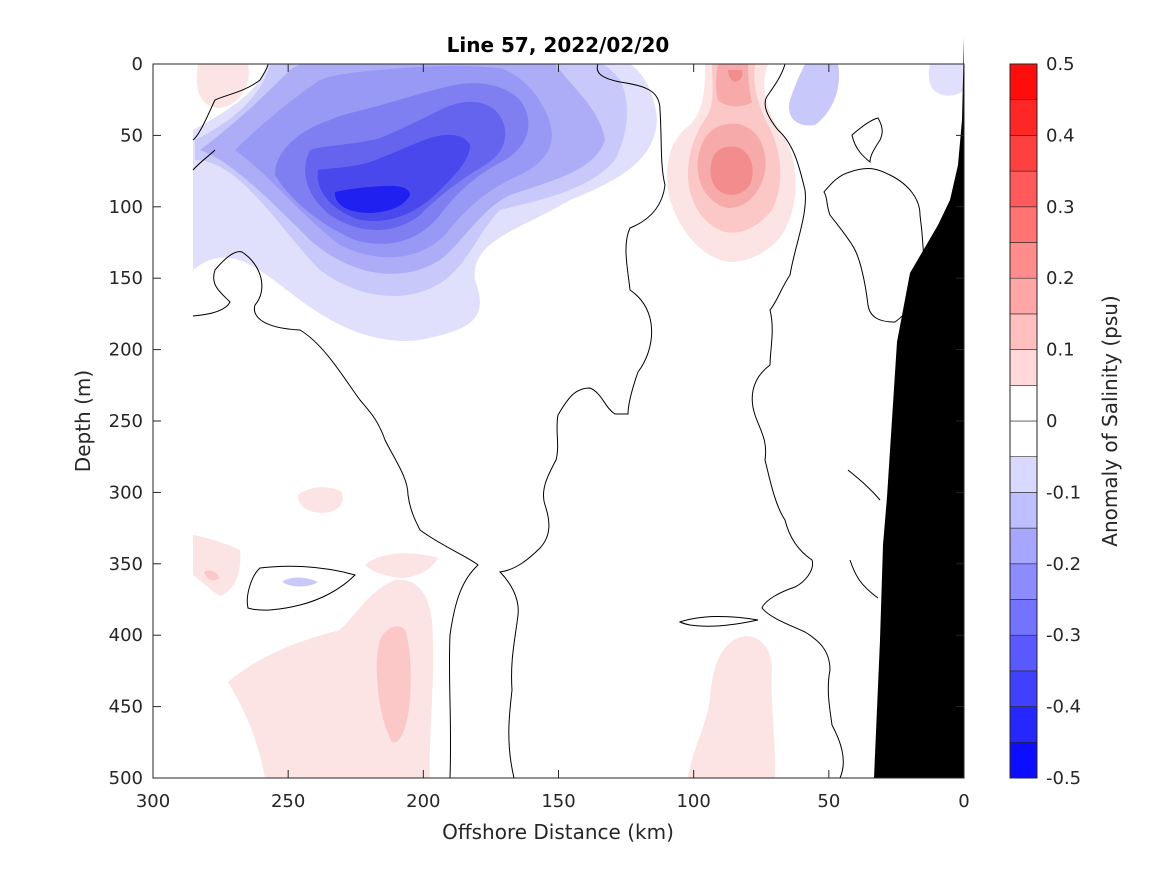  I want to click on x-axis-label: Offshore Distance (km), so click(558, 832).